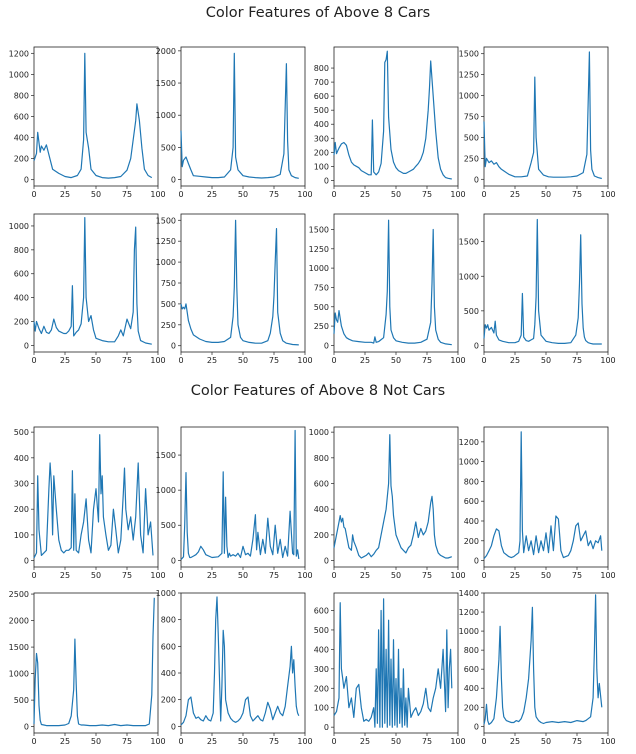 This screenshot has height=754, width=636. I want to click on subplot-9: 0 25 50 75 100 0 100 200 300 400 500, so click(90, 503).